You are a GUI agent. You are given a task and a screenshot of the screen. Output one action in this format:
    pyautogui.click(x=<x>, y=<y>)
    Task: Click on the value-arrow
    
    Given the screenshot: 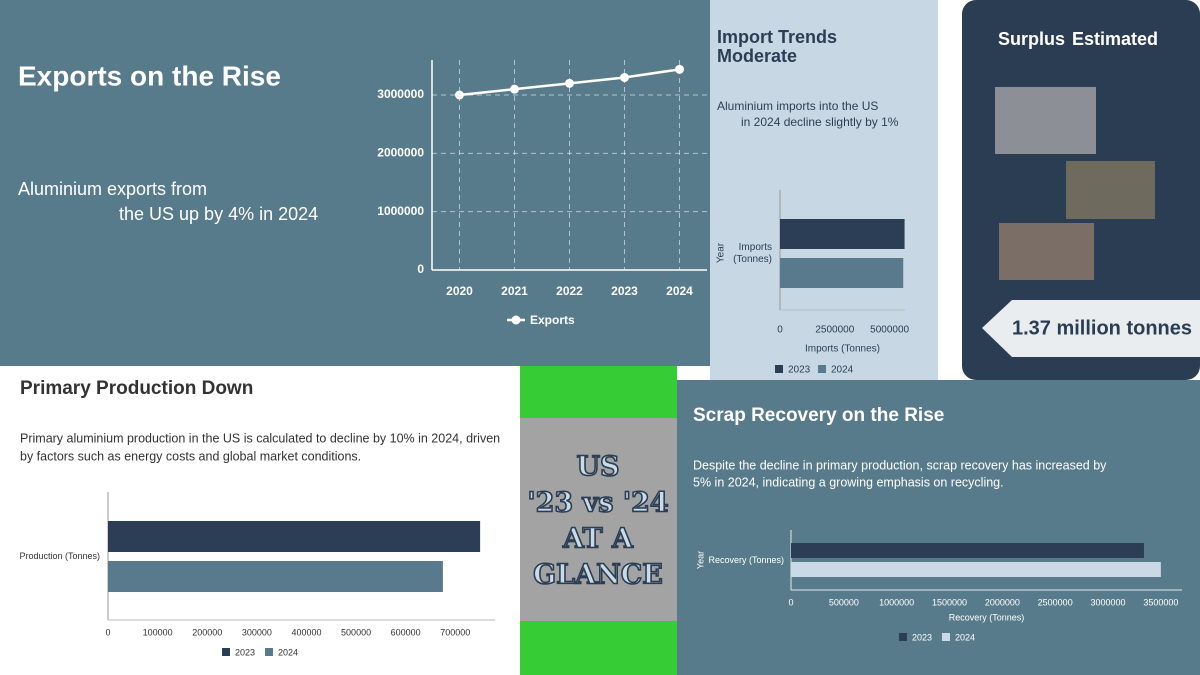 What is the action you would take?
    pyautogui.click(x=1091, y=328)
    